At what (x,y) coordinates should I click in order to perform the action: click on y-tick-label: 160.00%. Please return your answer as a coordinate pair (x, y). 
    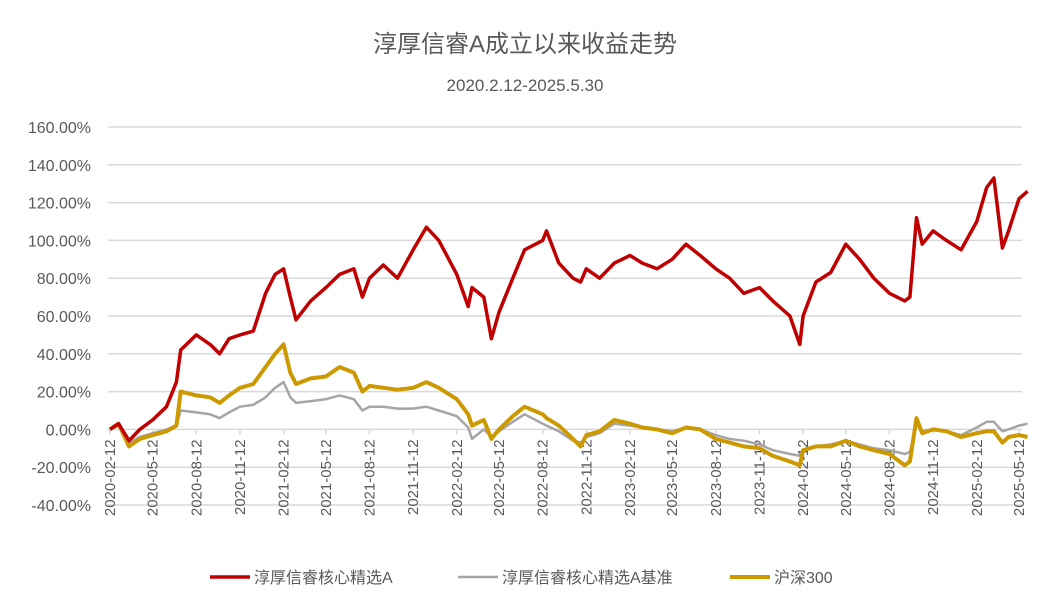
    Looking at the image, I should click on (59, 128).